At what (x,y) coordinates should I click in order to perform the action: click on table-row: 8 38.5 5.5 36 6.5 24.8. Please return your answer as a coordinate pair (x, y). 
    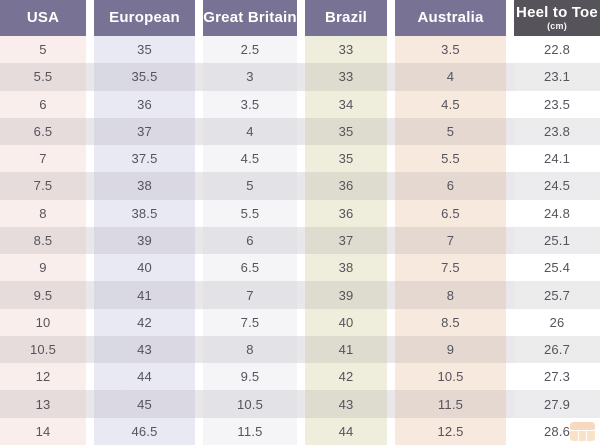
    Looking at the image, I should click on (300, 213).